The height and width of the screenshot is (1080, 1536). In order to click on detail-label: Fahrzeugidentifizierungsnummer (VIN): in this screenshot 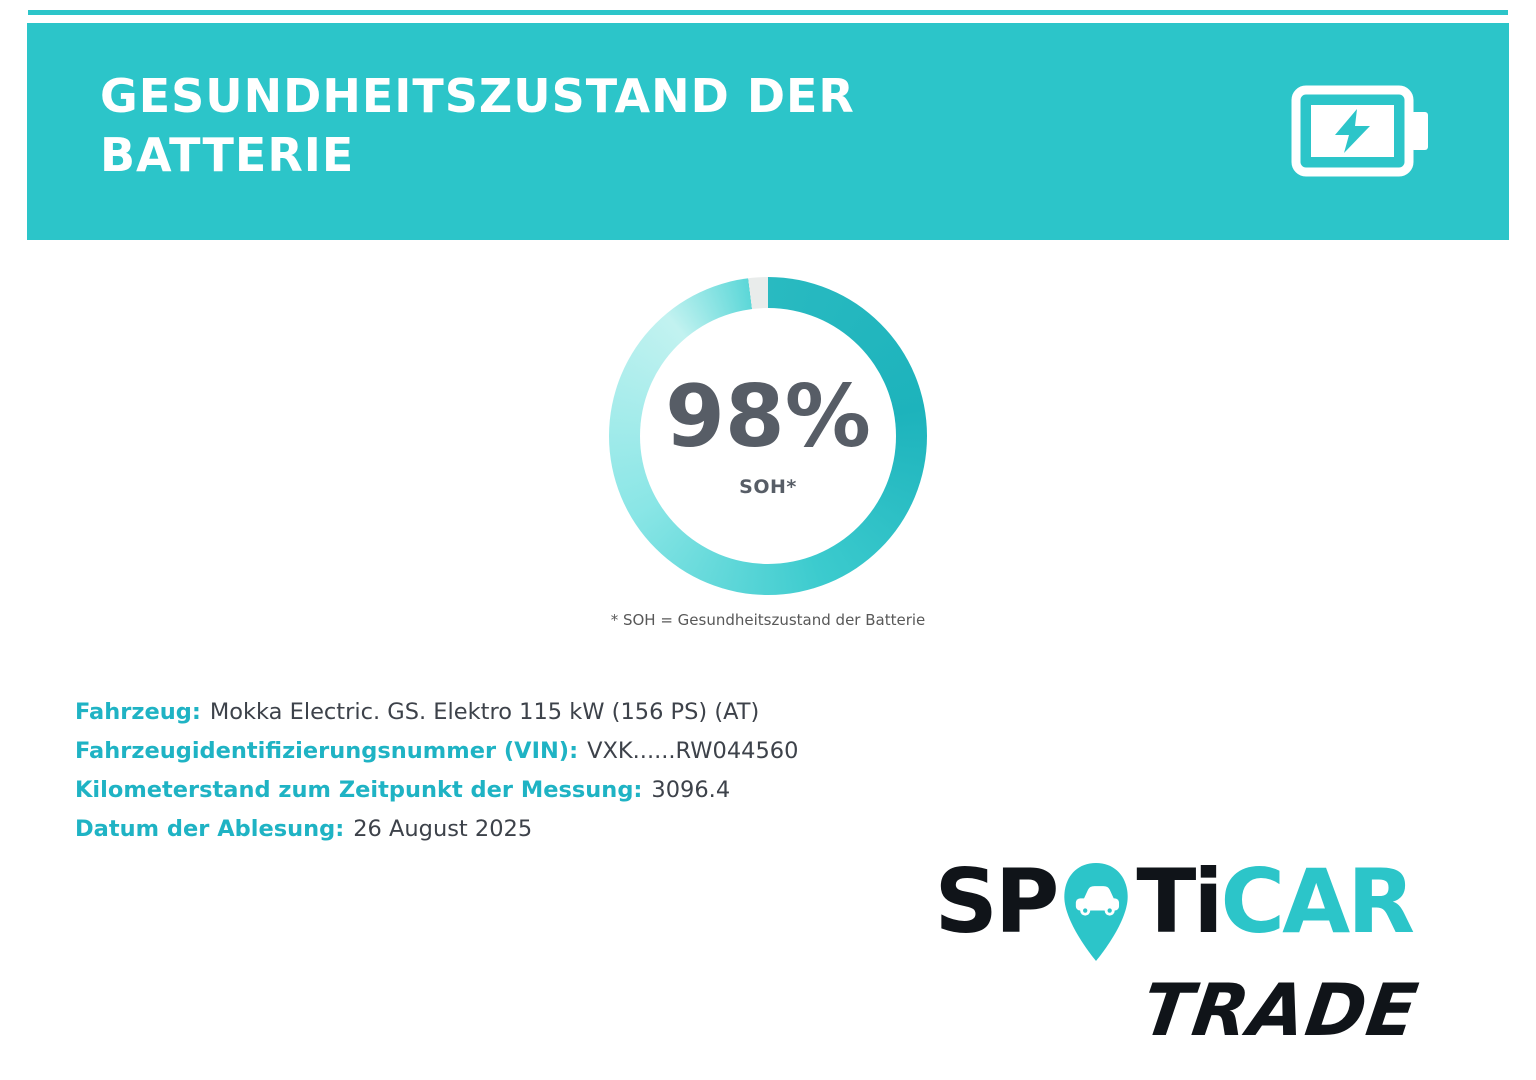, I will do `click(327, 751)`.